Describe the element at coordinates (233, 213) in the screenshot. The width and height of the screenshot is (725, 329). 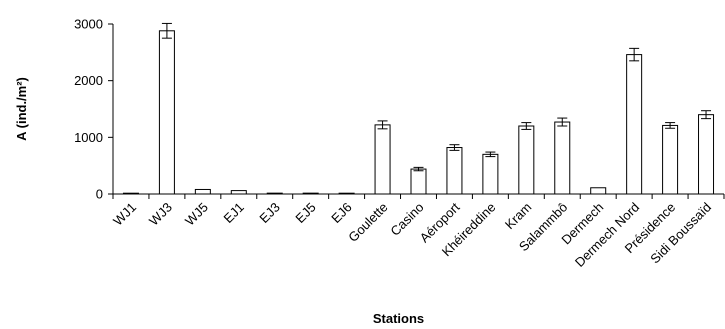
I see `x-tick-label: EJ1` at that location.